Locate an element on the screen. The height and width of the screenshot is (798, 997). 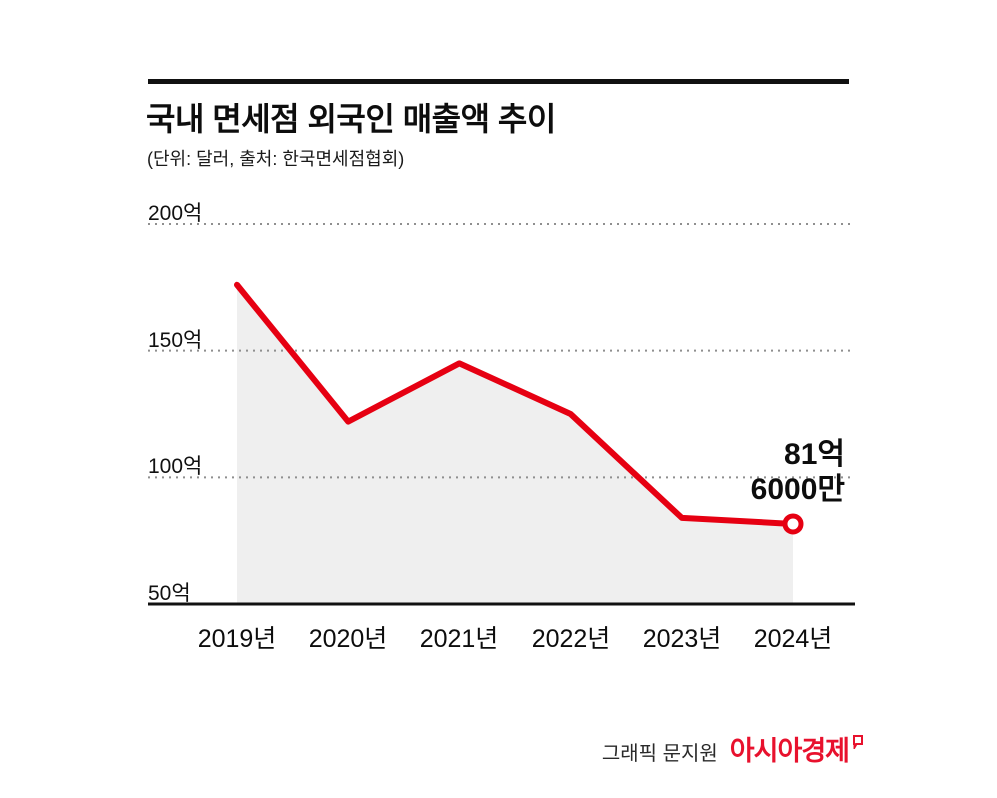
y-axis-tick-200: 200억 is located at coordinates (175, 213).